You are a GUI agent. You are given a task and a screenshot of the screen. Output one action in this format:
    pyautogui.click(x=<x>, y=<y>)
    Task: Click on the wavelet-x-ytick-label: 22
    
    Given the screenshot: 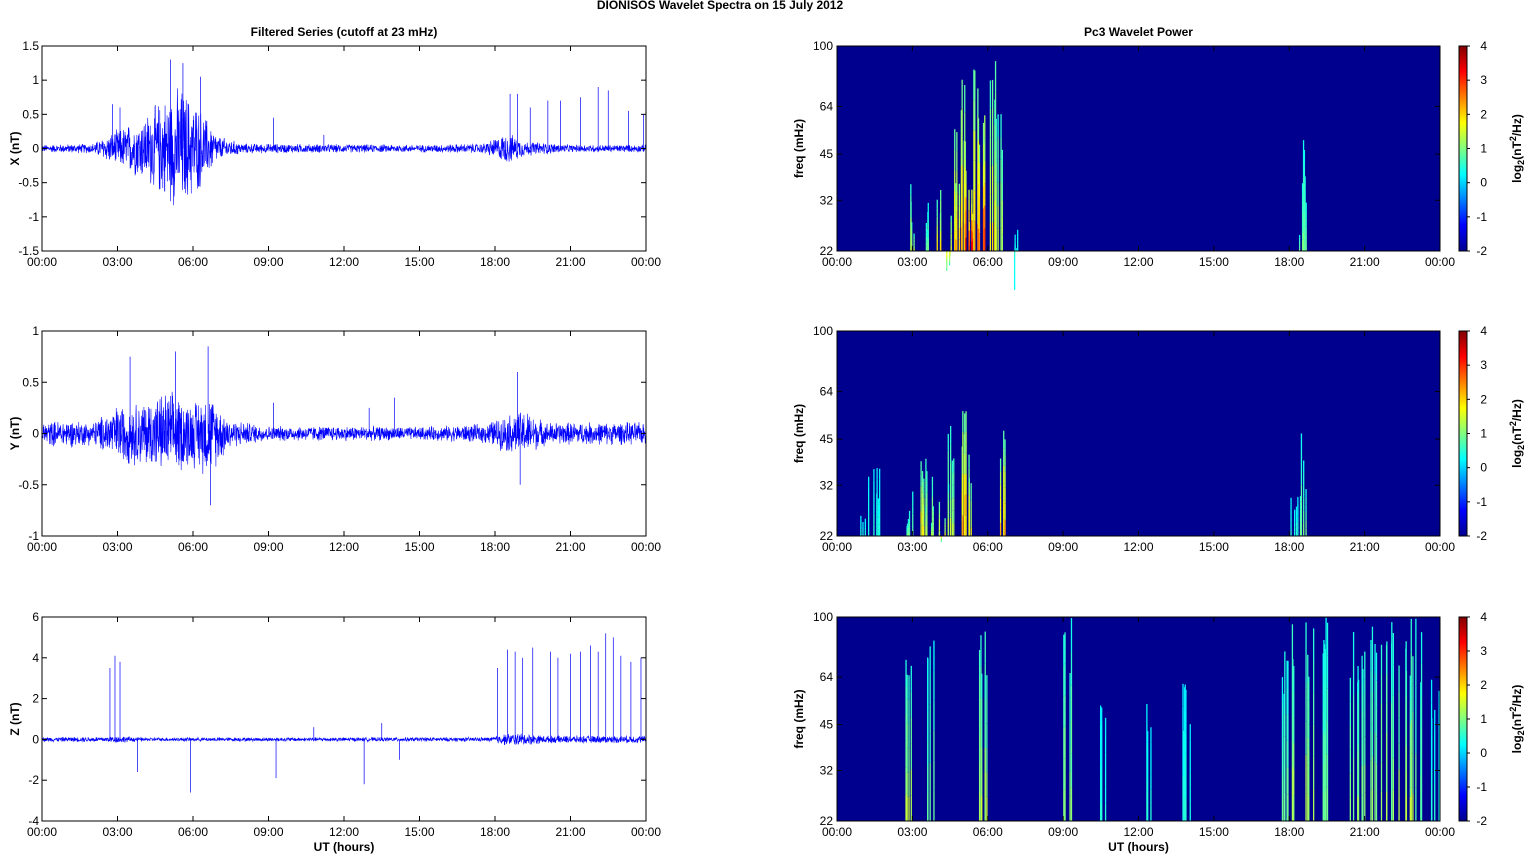 What is the action you would take?
    pyautogui.click(x=827, y=251)
    